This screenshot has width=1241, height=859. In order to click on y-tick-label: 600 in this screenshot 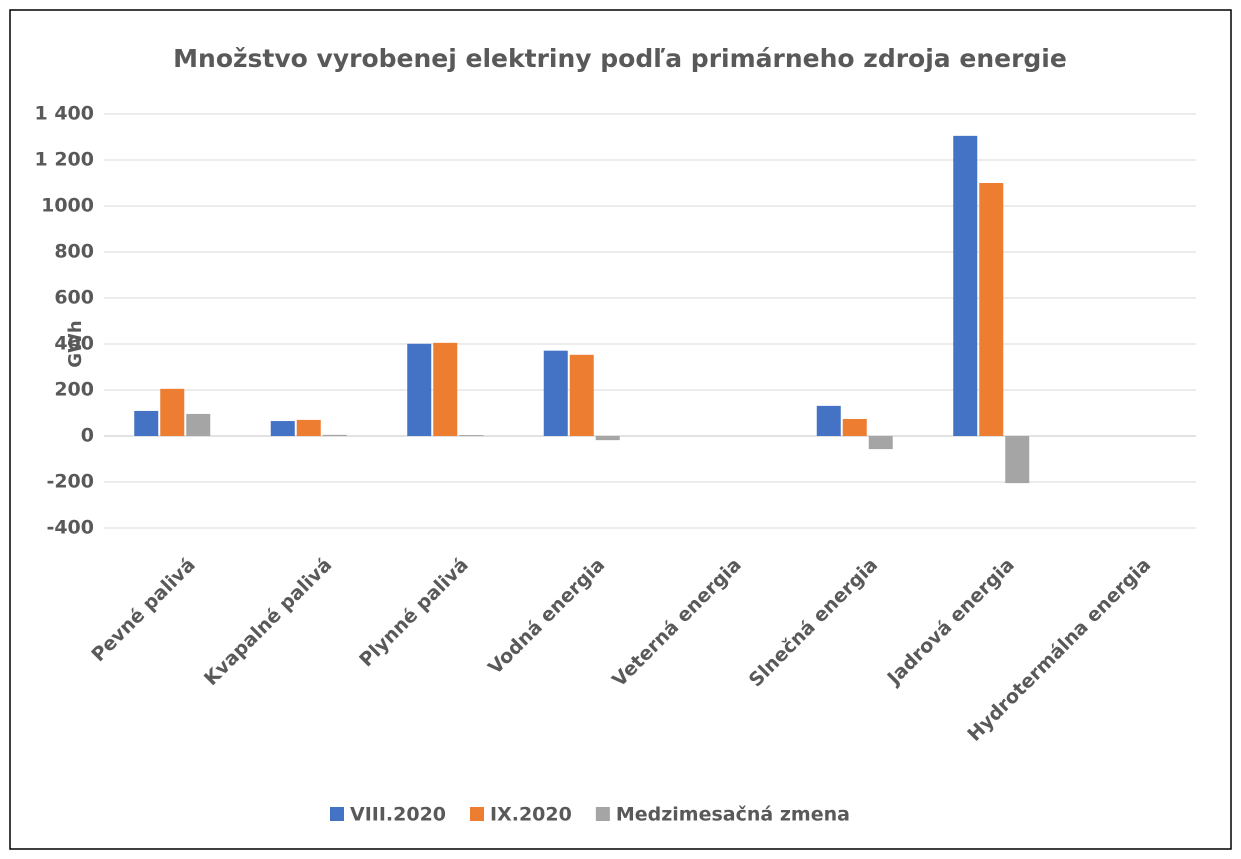, I will do `click(74, 298)`.